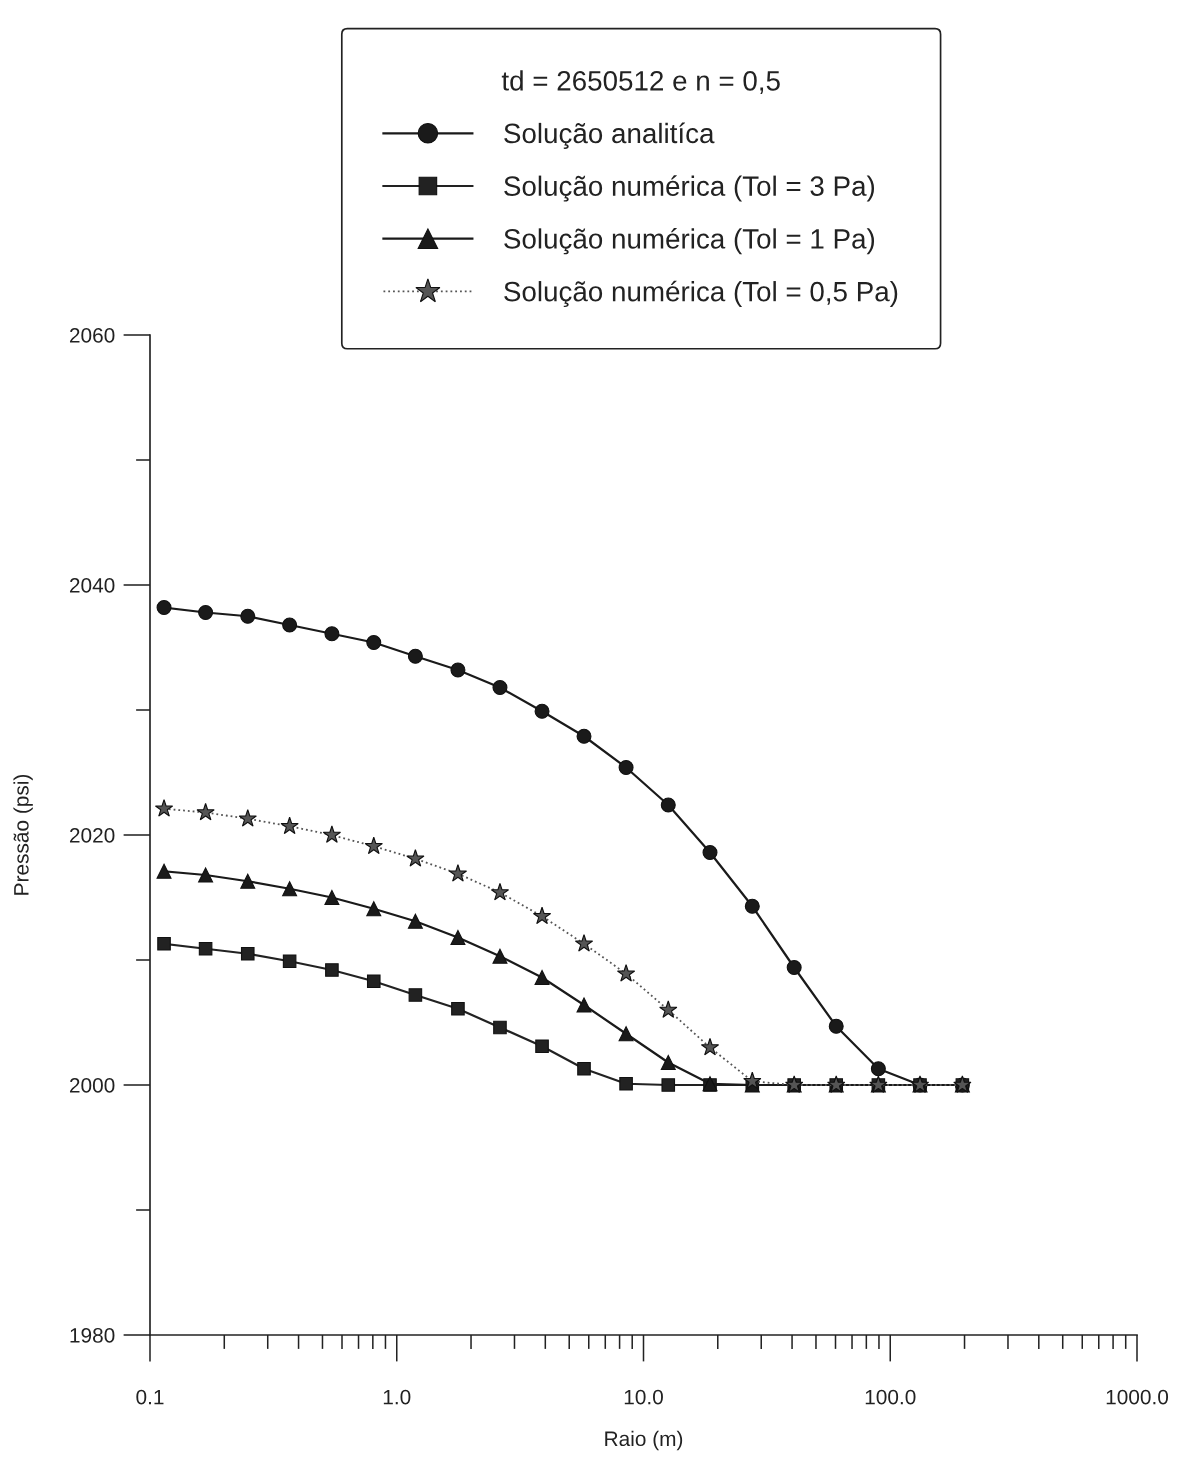 The image size is (1183, 1470). I want to click on x-tick-label: 0.1, so click(150, 1397).